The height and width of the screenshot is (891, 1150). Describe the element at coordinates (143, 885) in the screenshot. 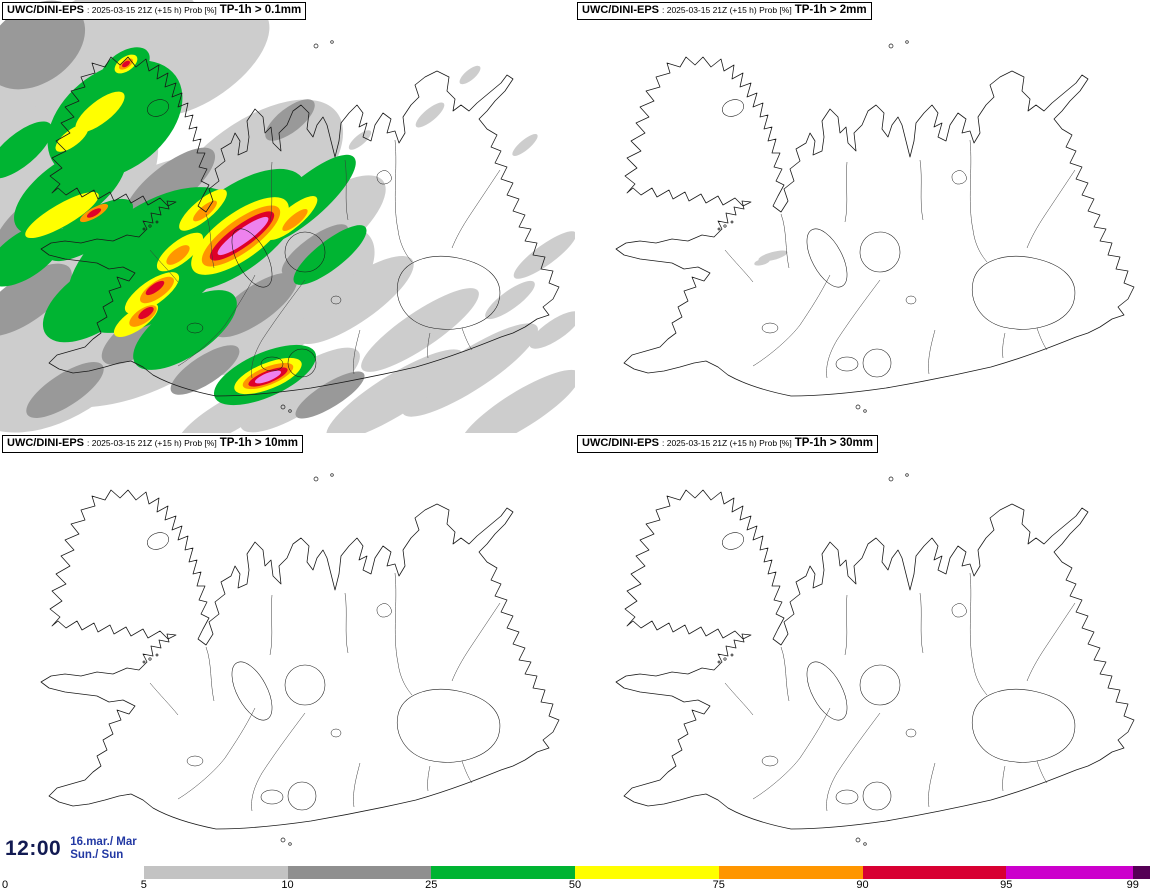

I see `colorbar-tick: 5` at that location.